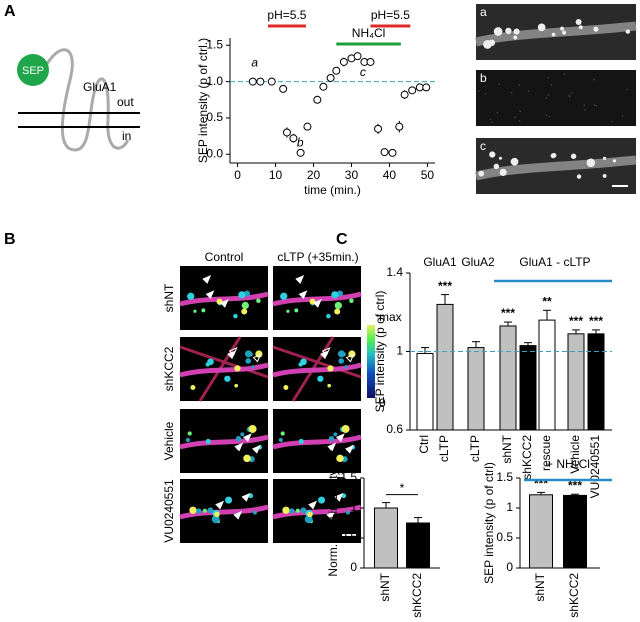  I want to click on stimulus-label: pH=5.5, so click(286, 15).